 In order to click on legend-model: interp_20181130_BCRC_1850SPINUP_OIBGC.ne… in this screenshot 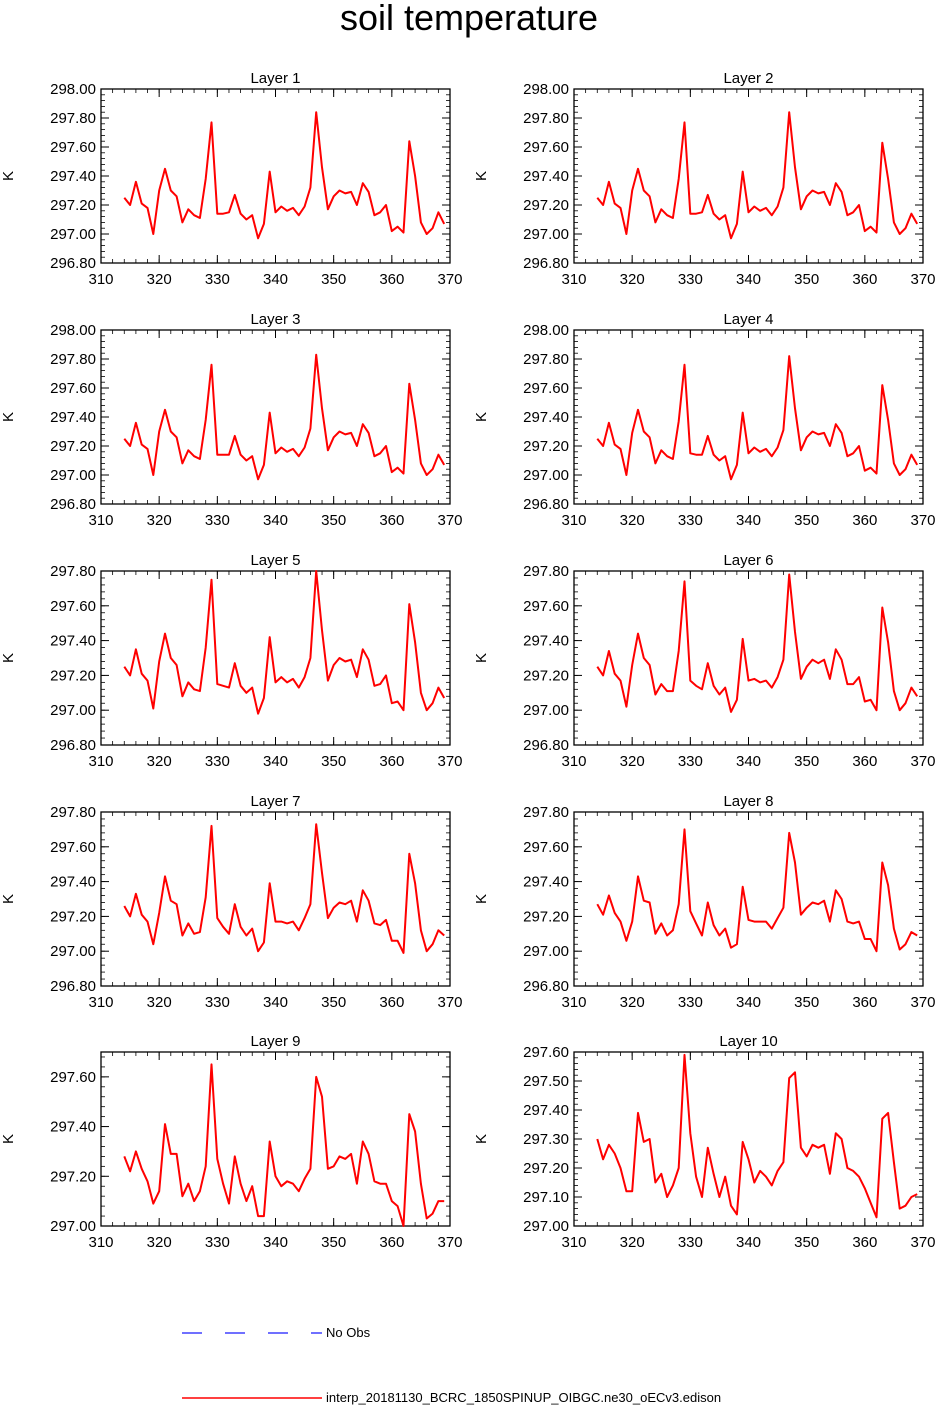, I will do `click(469, 1398)`.